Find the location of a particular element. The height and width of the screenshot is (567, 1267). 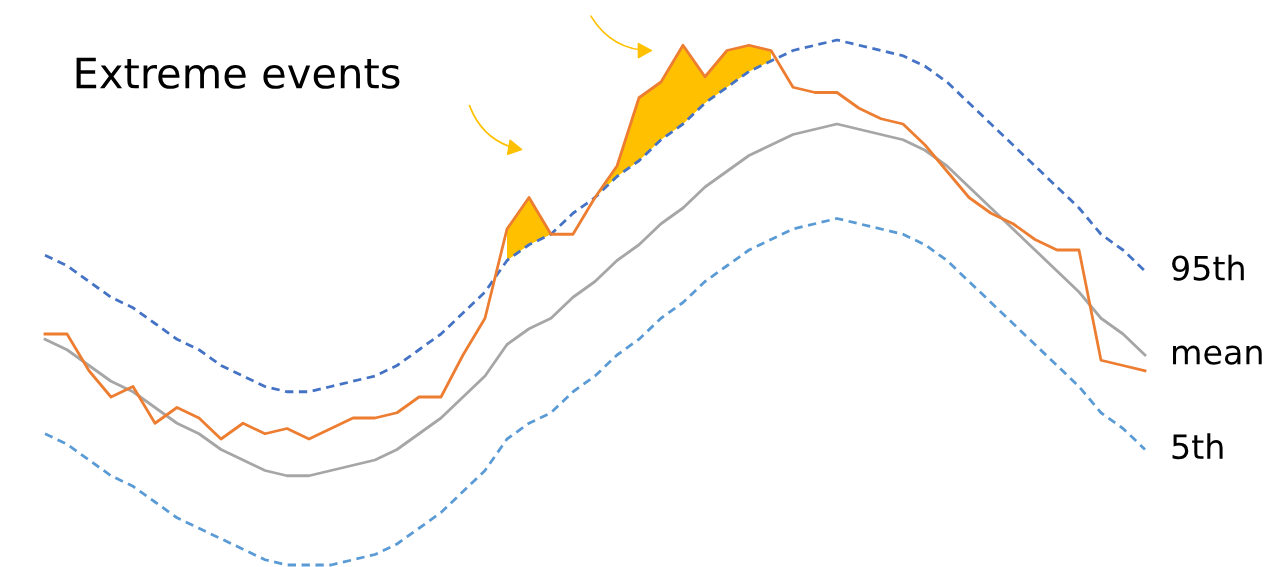

series-label: mean is located at coordinates (1217, 355).